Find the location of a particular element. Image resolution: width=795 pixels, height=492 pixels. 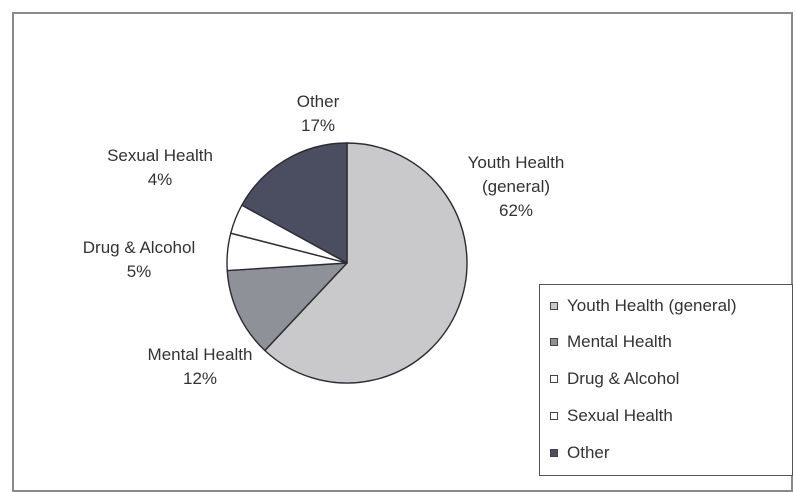

slice-label-drug-alcohol: Drug & Alcohol 5% is located at coordinates (139, 259).